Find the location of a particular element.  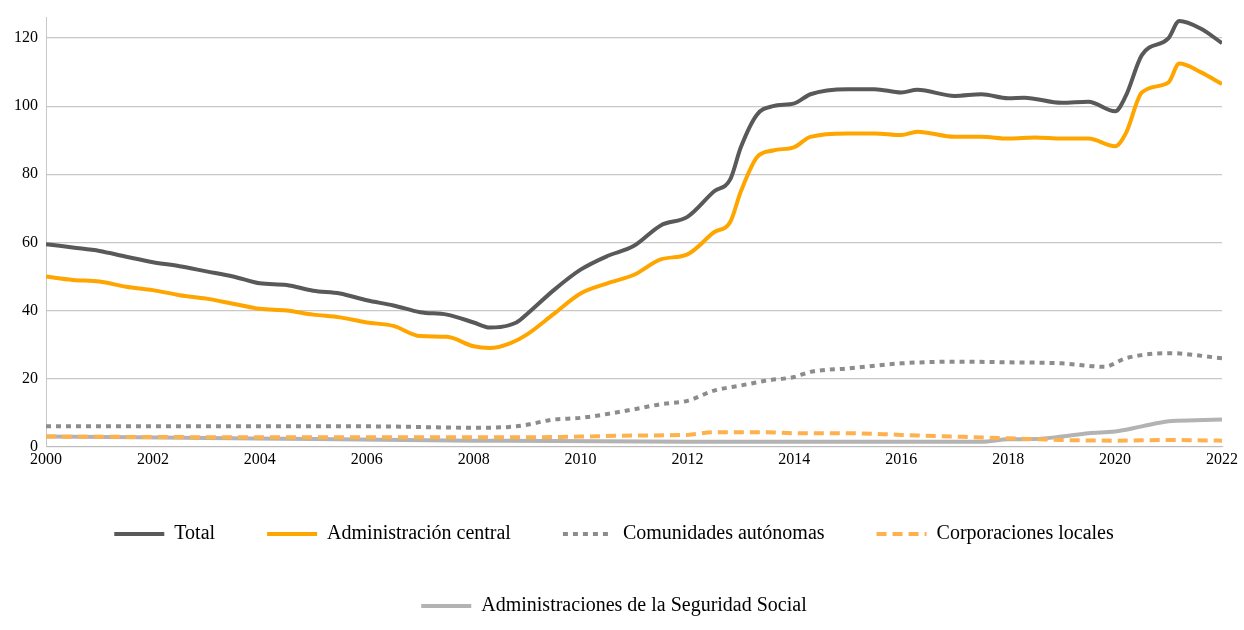

y-tick-label: 60 is located at coordinates (30, 241).